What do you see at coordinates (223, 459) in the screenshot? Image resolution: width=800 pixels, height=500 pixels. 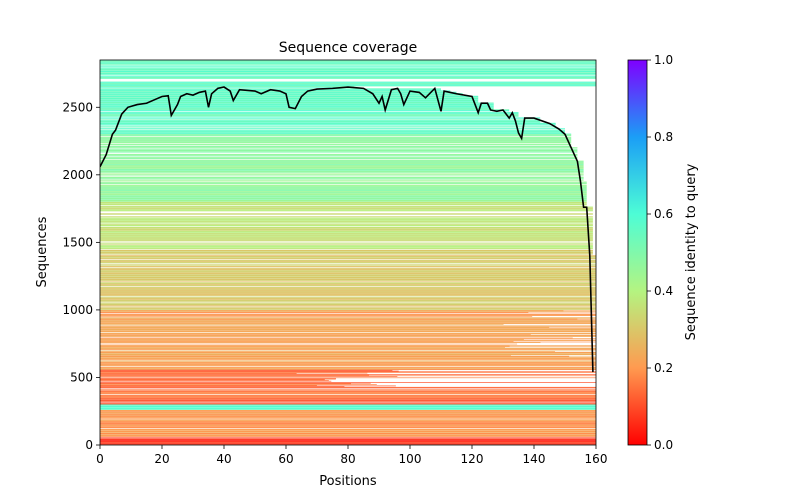 I see `x-tick-label: 40` at bounding box center [223, 459].